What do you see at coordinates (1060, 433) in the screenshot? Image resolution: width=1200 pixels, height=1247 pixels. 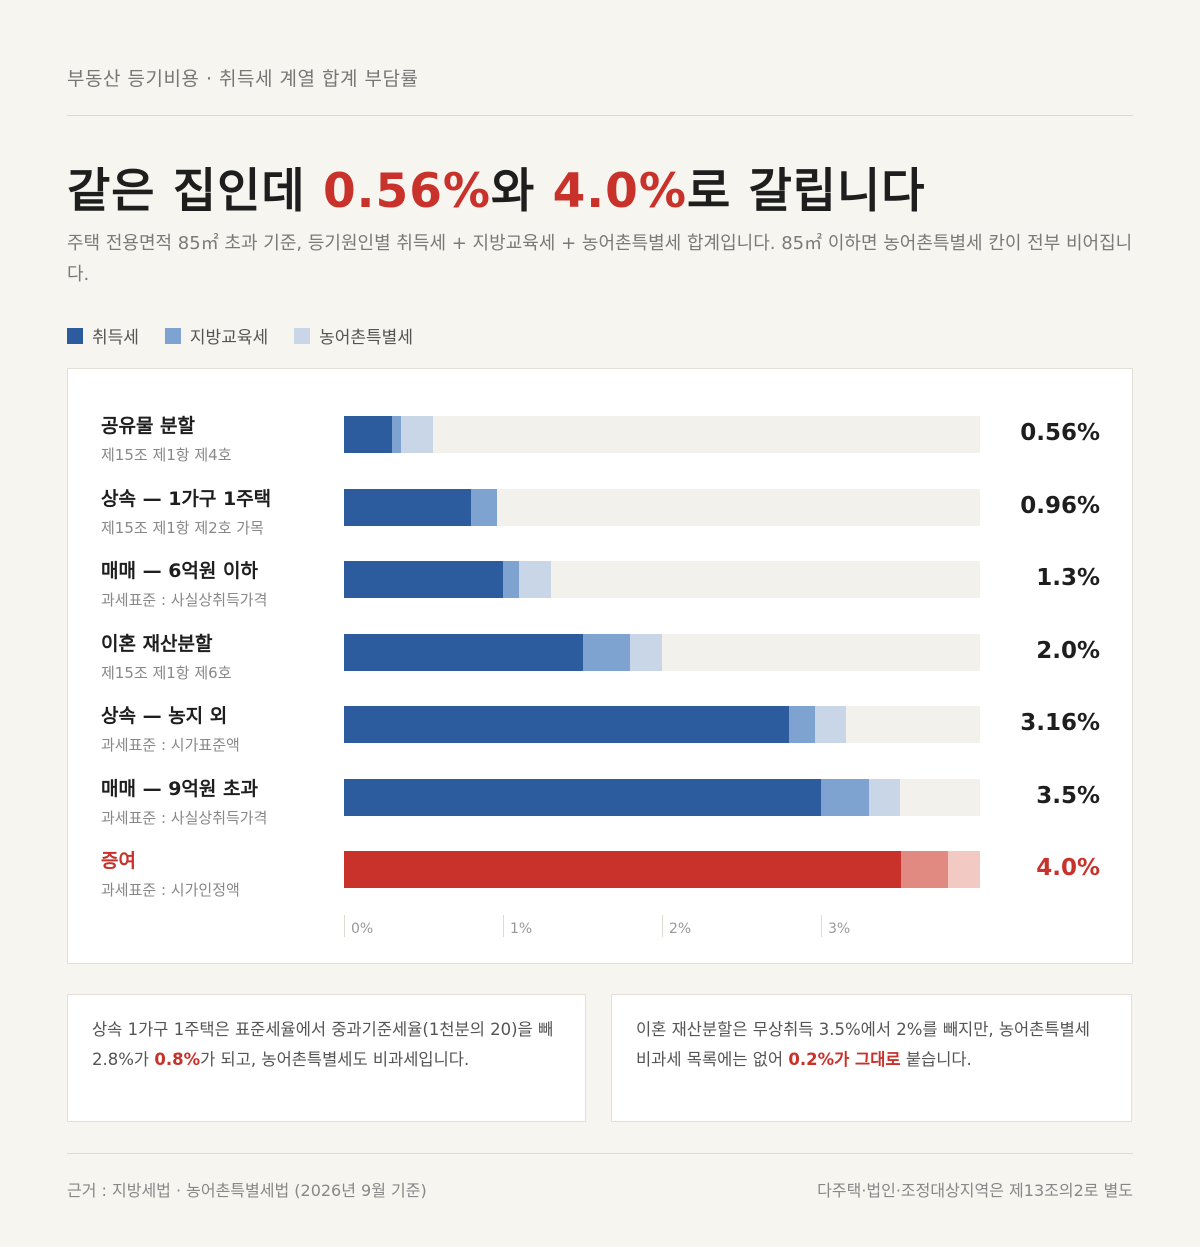 I see `bar-total-label: 0.56%` at bounding box center [1060, 433].